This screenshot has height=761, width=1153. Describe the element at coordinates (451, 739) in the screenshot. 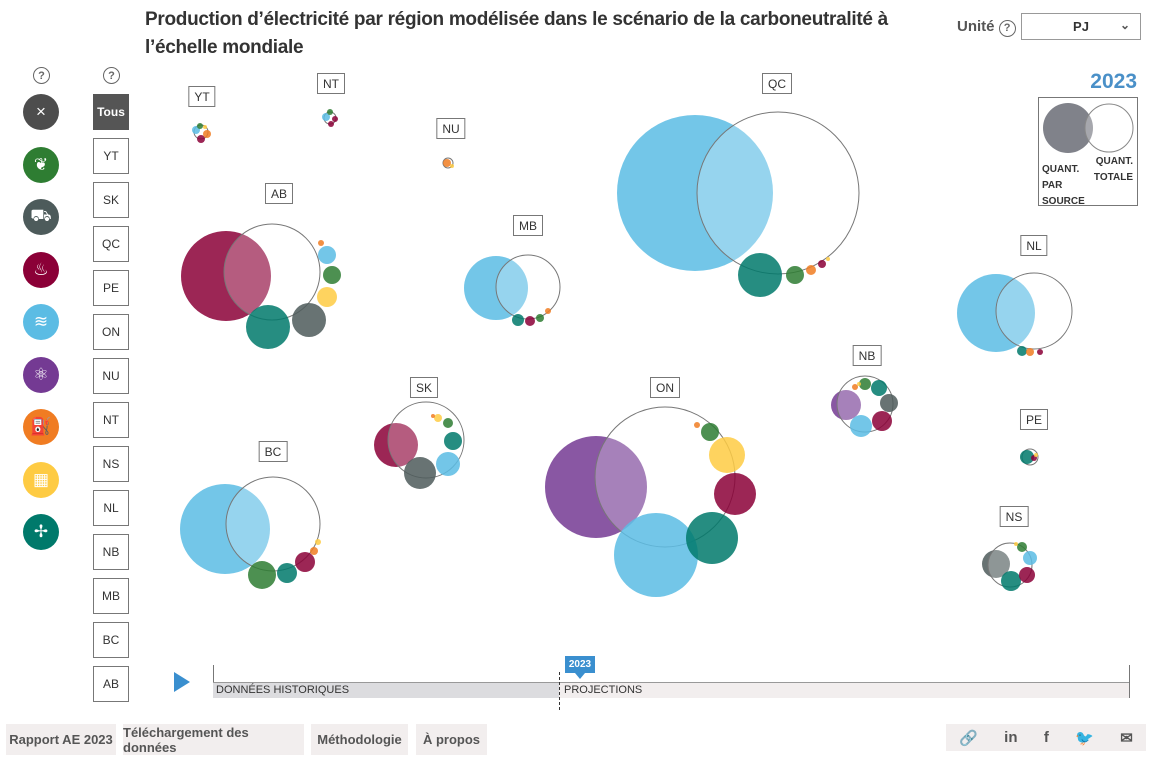

I see `about-button: À propos` at that location.